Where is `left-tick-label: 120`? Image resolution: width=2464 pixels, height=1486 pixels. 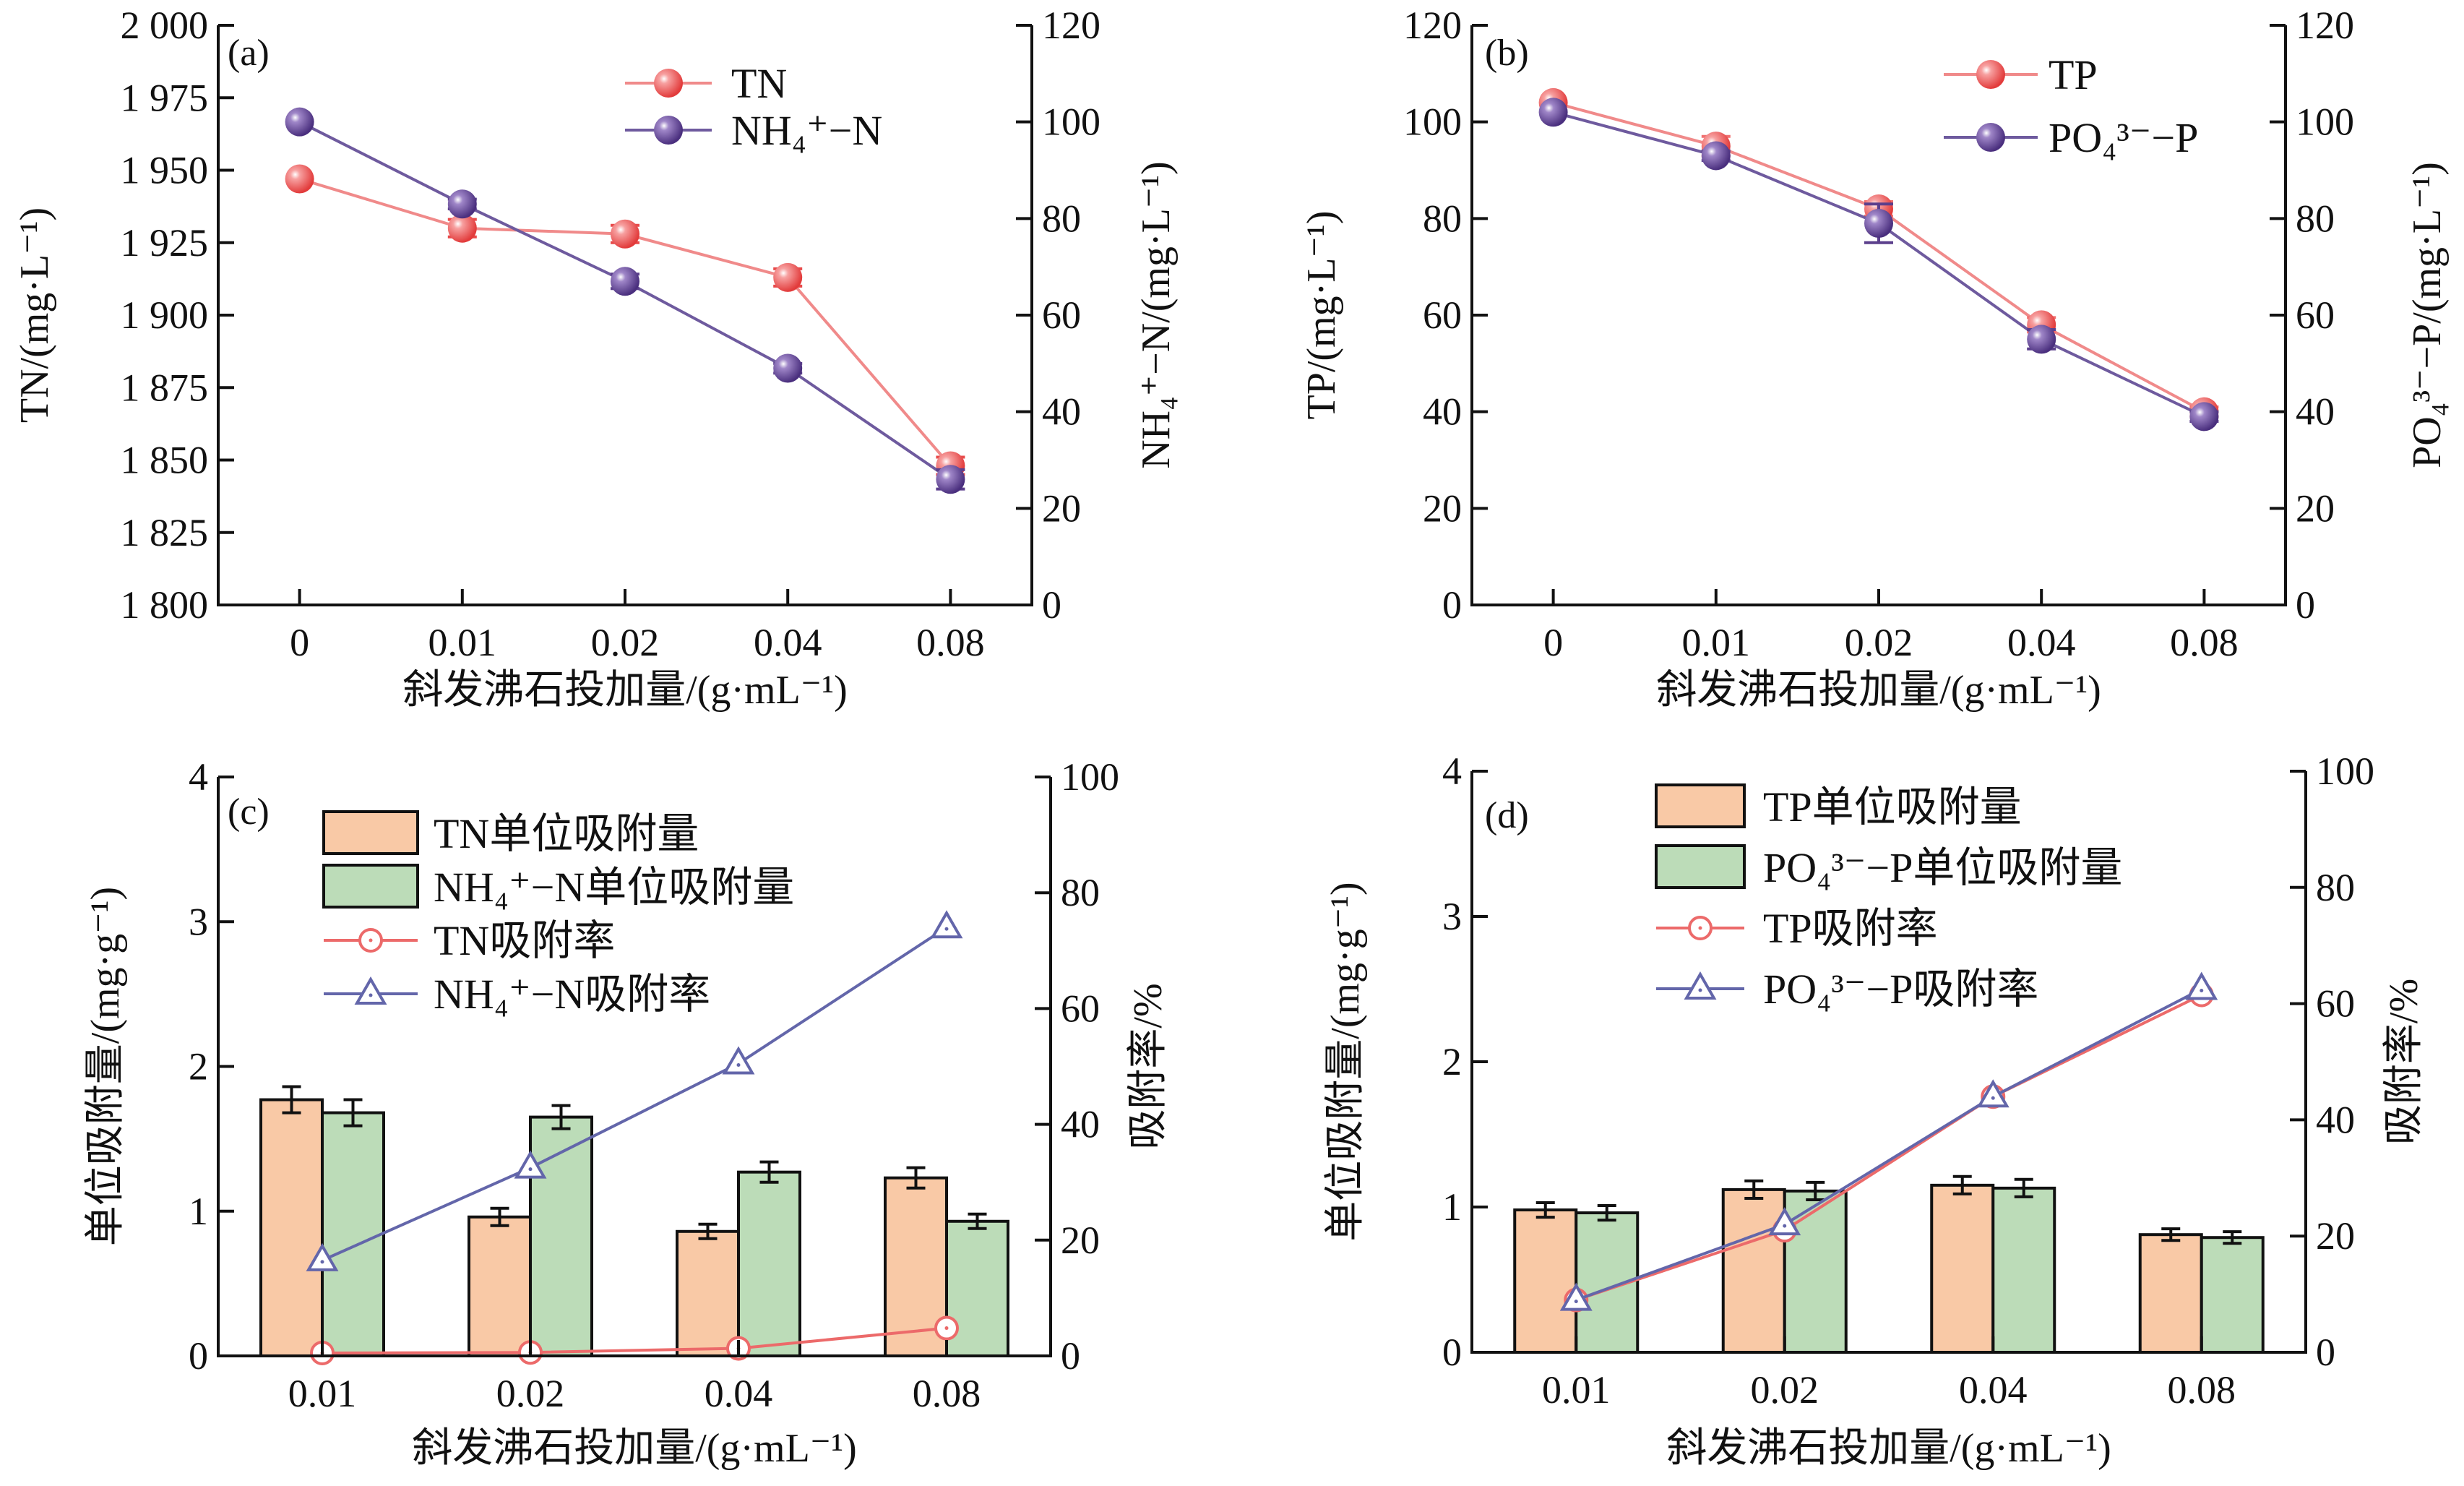 left-tick-label: 120 is located at coordinates (1432, 25).